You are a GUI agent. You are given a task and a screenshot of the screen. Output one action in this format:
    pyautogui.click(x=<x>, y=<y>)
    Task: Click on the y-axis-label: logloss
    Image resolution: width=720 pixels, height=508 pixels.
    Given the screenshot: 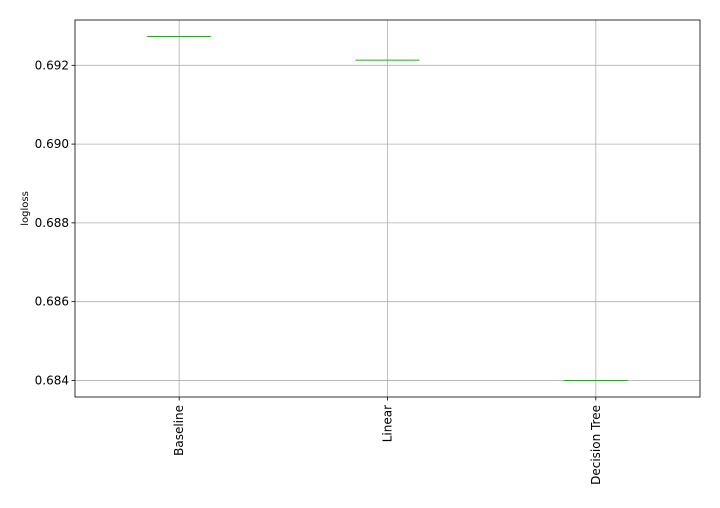 What is the action you would take?
    pyautogui.click(x=25, y=208)
    